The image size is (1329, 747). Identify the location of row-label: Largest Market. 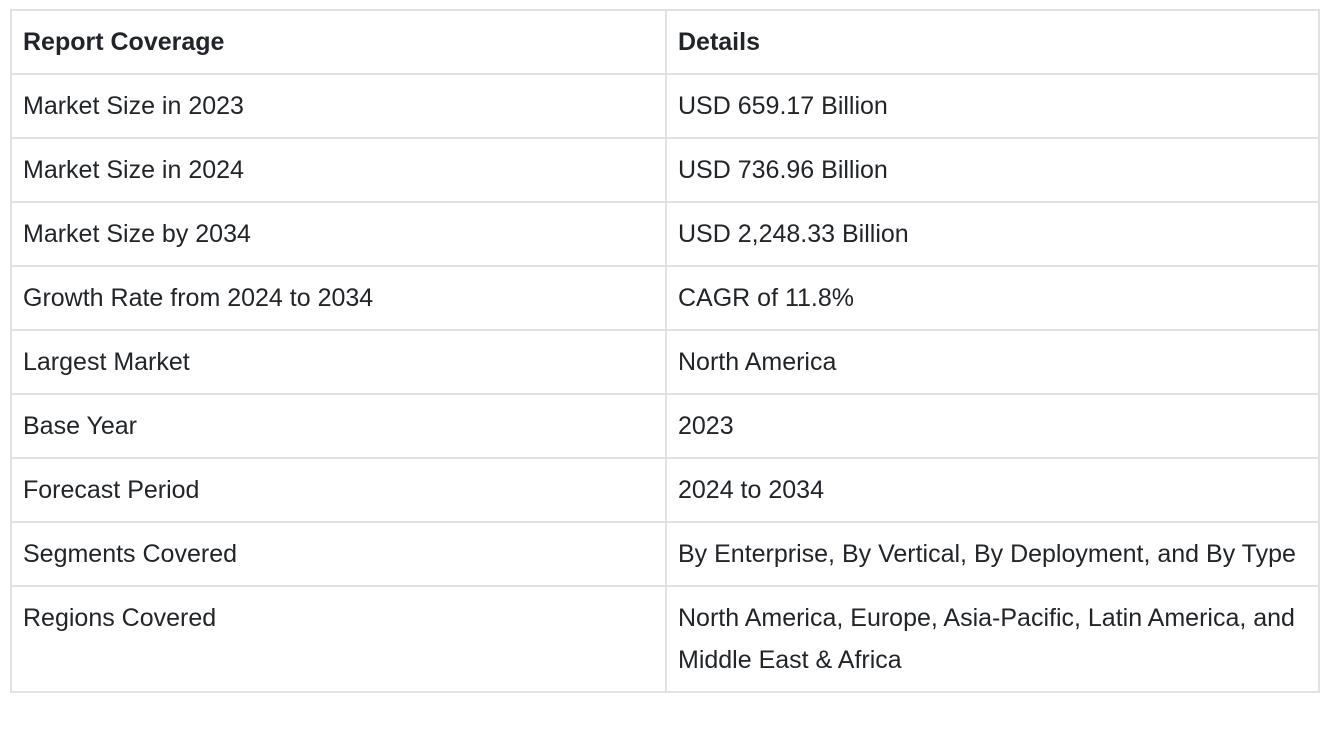
(338, 362).